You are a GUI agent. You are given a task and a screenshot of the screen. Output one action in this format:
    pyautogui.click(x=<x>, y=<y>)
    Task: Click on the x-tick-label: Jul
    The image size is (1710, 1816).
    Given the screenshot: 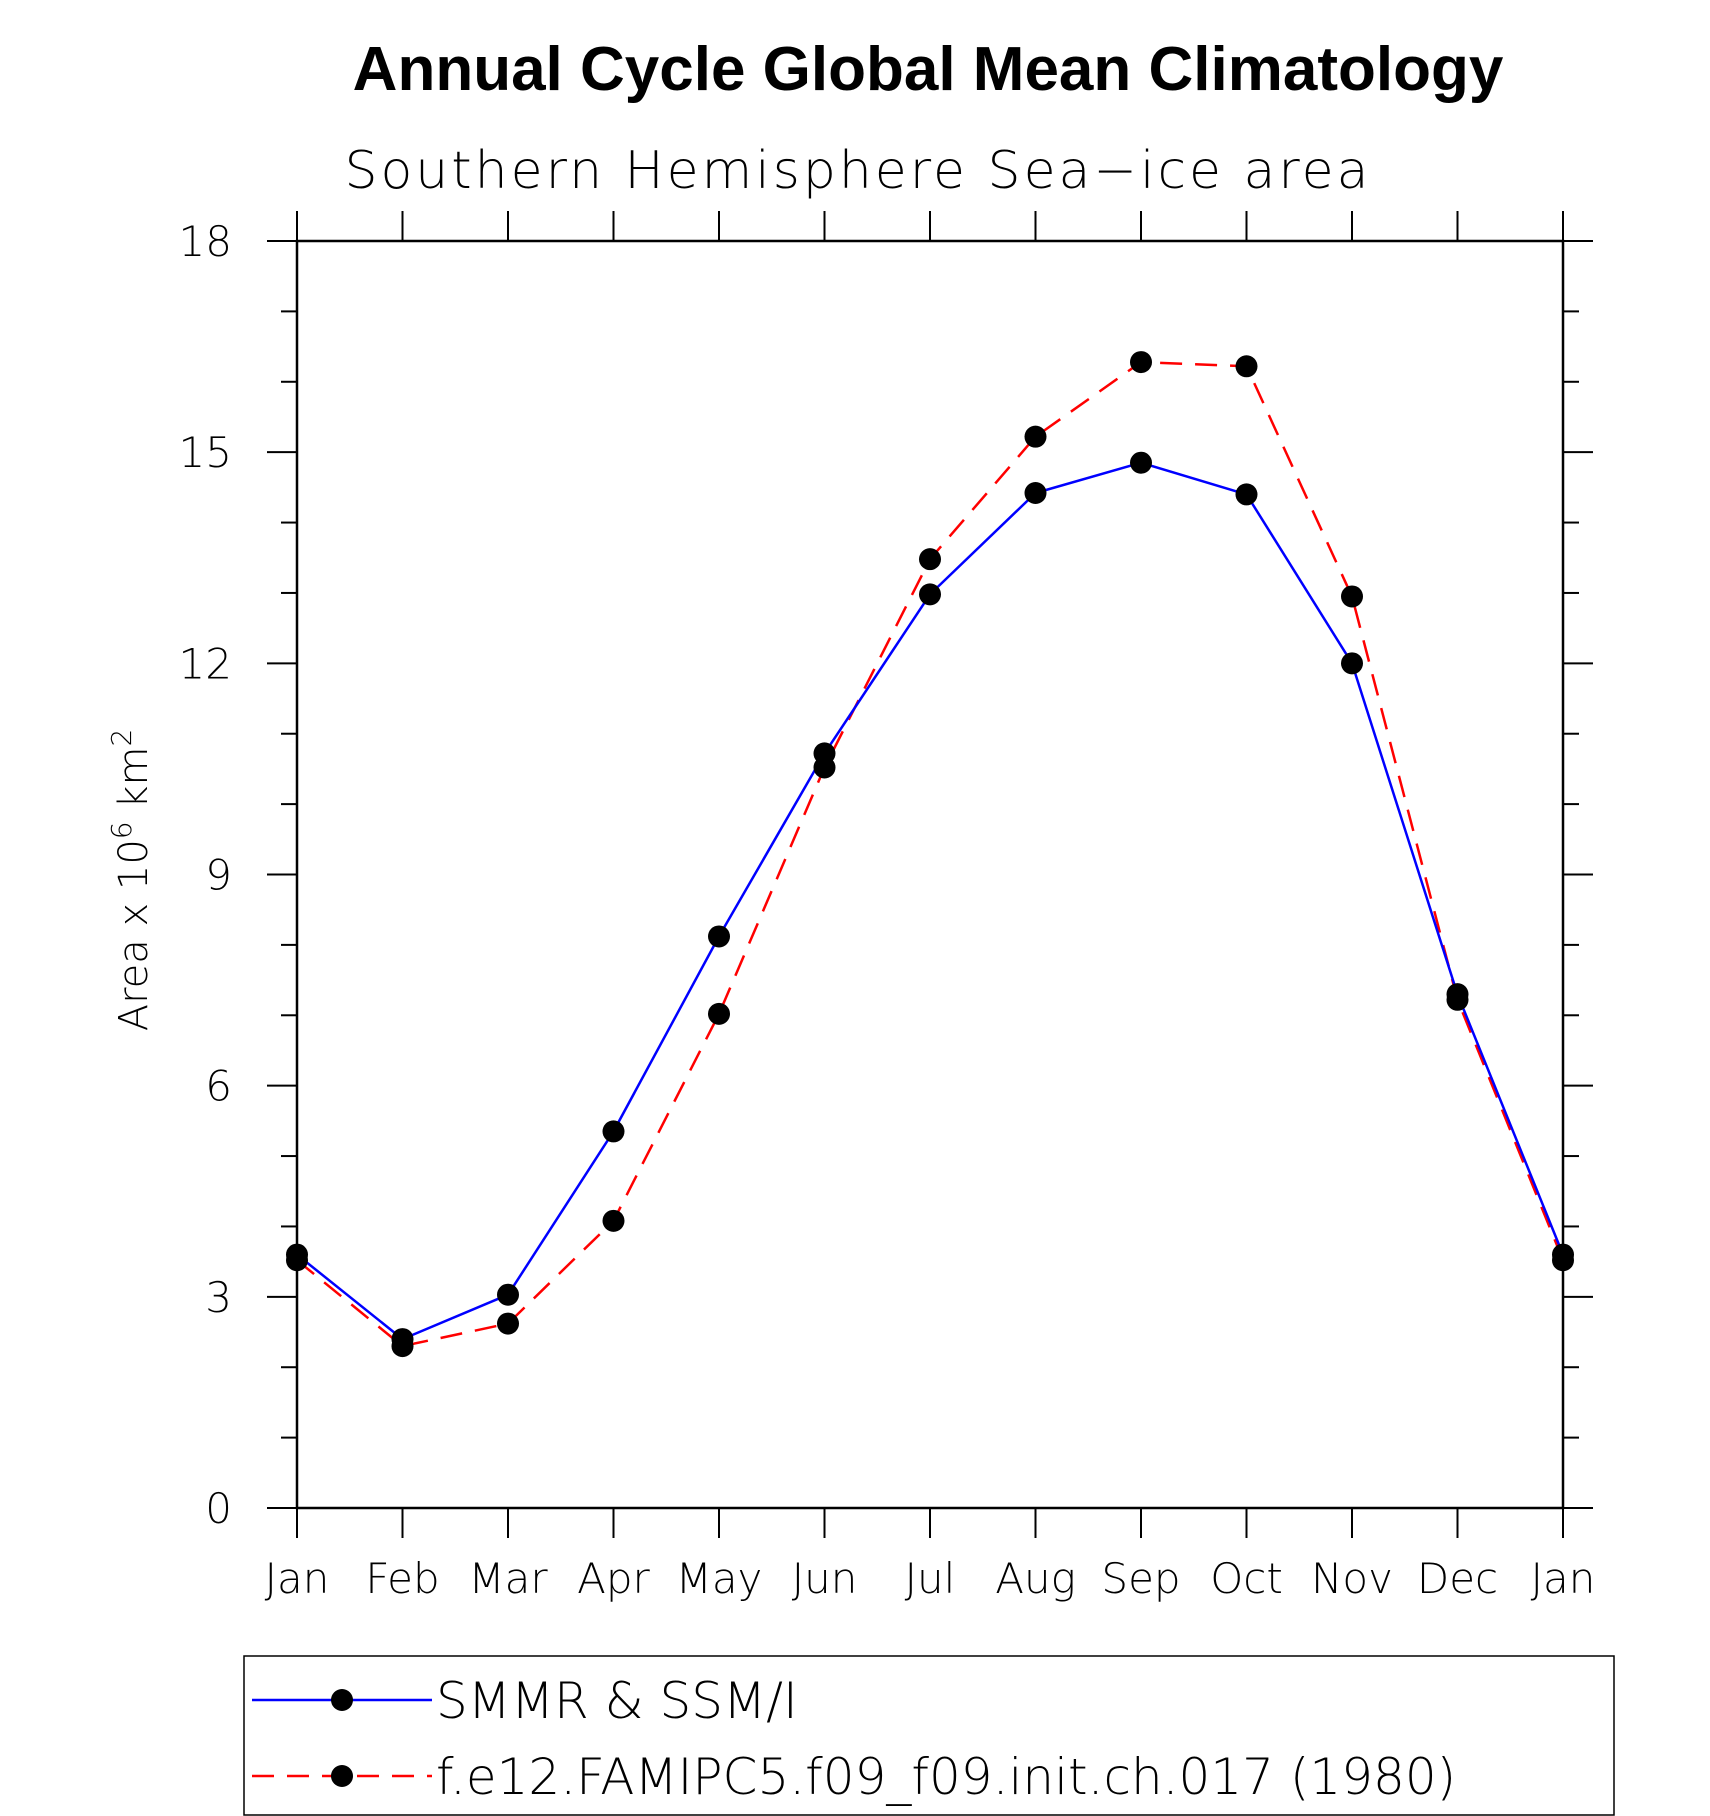 What is the action you would take?
    pyautogui.click(x=930, y=1578)
    